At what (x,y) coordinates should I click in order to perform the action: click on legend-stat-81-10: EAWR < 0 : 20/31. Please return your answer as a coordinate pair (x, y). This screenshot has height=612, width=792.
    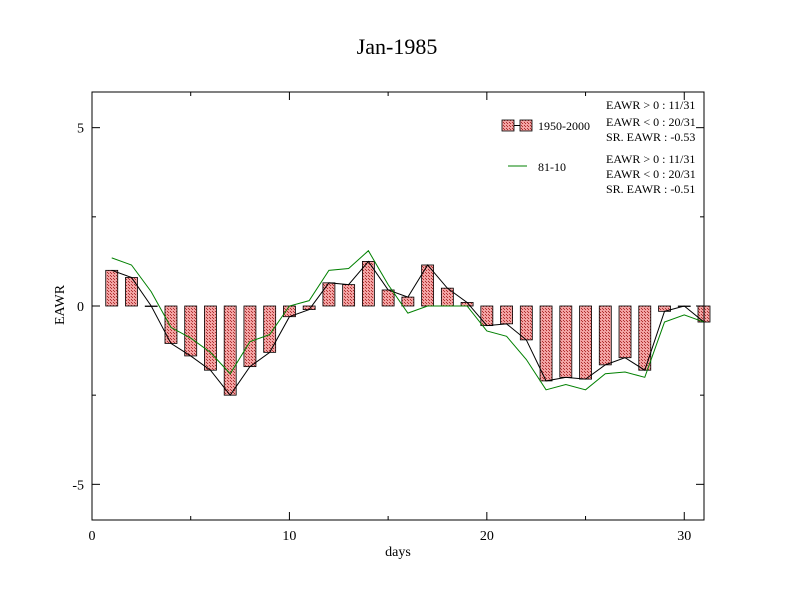
    Looking at the image, I should click on (651, 174).